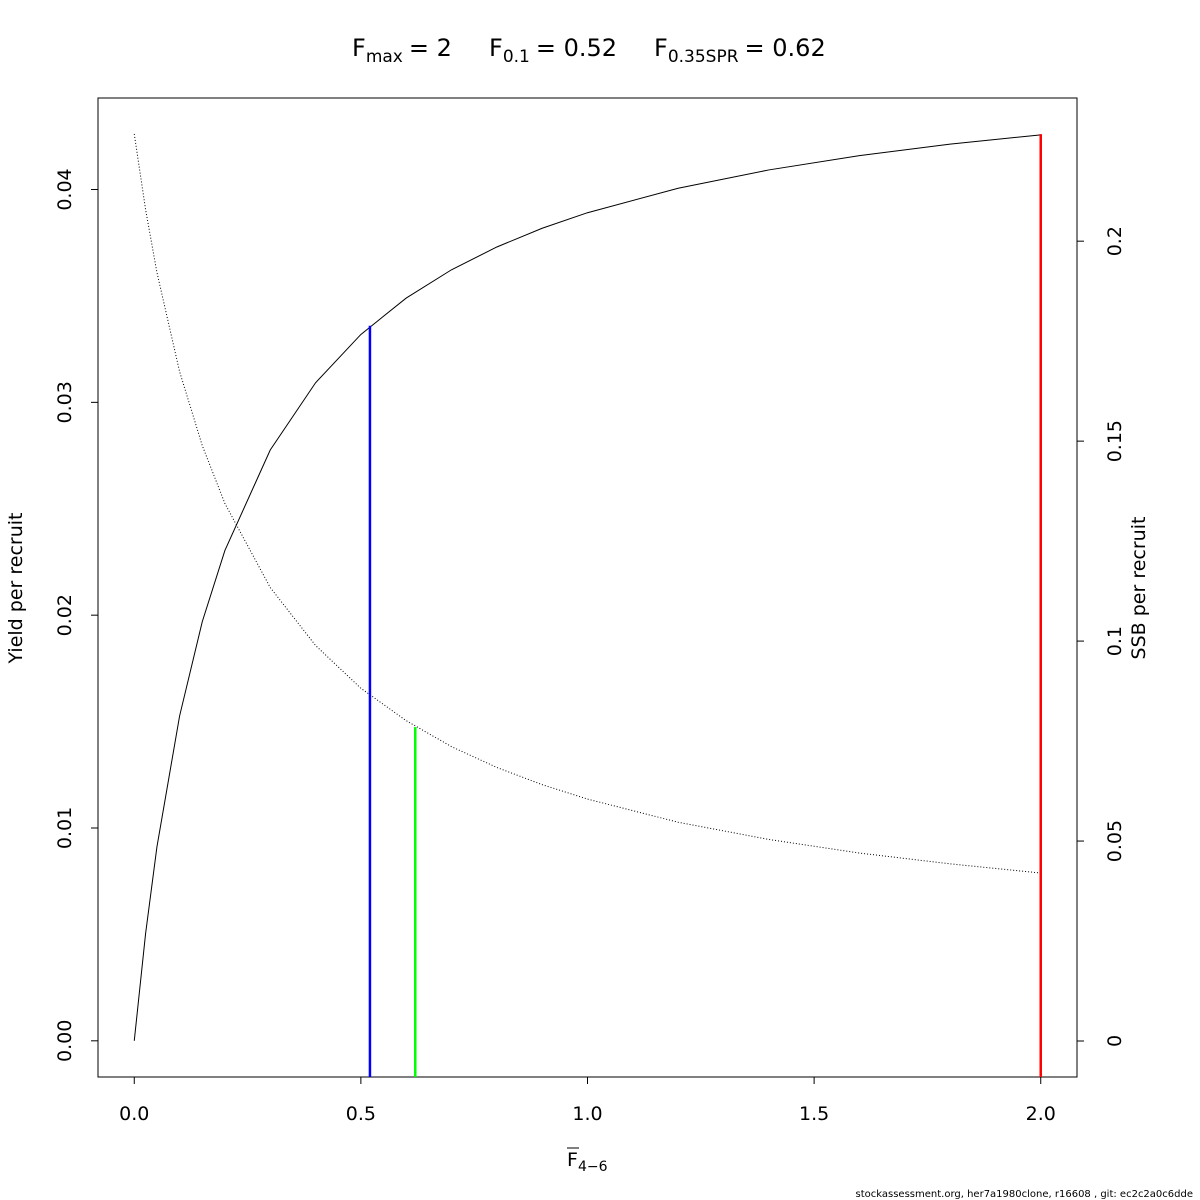 This screenshot has width=1200, height=1200. Describe the element at coordinates (65, 828) in the screenshot. I see `y-tick-label: 0.01` at that location.